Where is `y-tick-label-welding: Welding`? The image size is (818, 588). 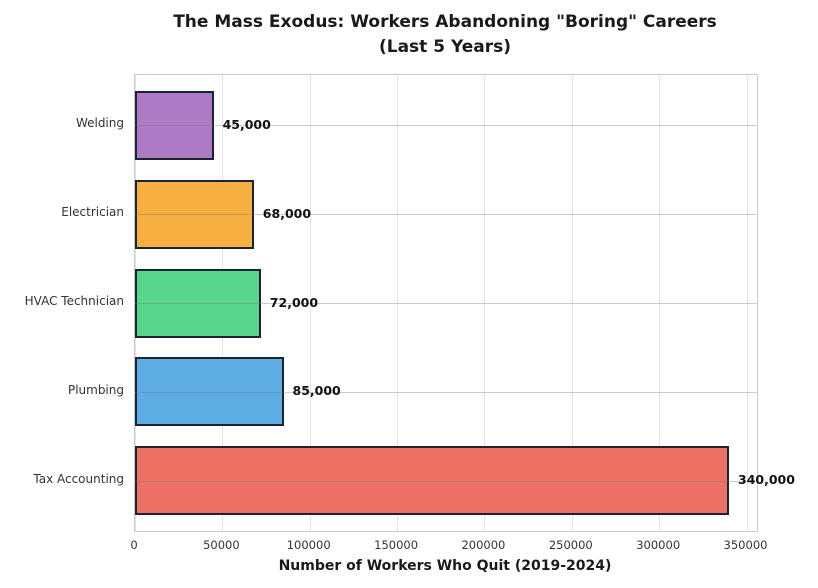
y-tick-label-welding: Welding is located at coordinates (99, 123).